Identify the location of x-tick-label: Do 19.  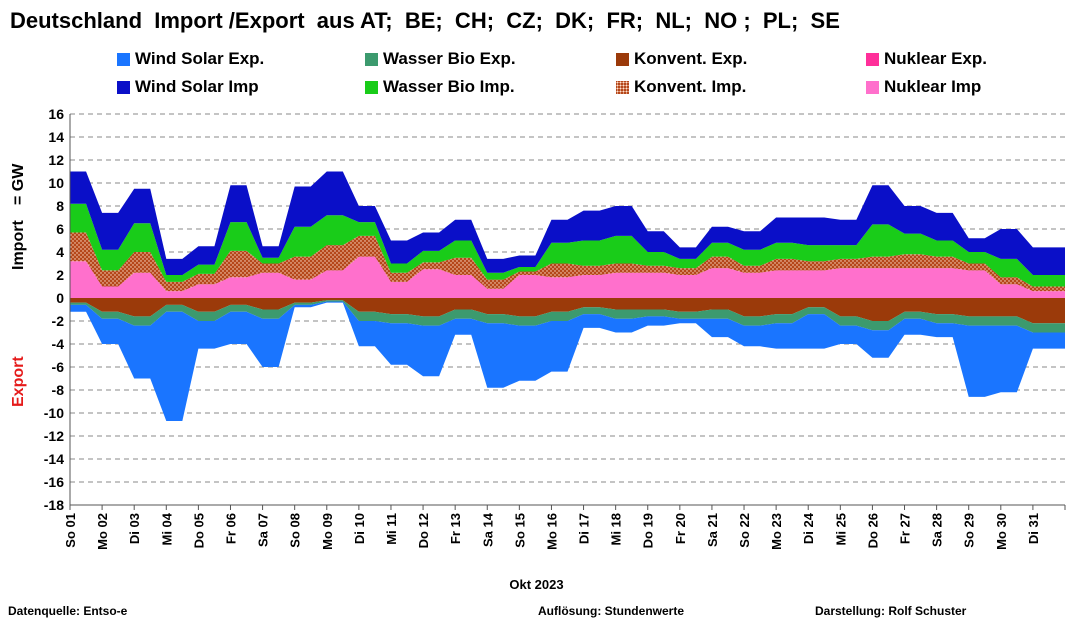
(648, 530).